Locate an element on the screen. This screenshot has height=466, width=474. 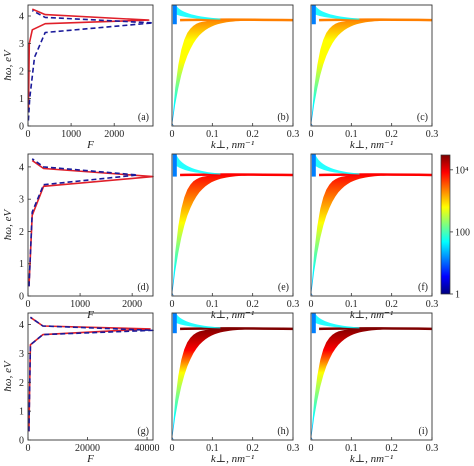
colorbar: 1 100 10⁴ is located at coordinates (455, 227).